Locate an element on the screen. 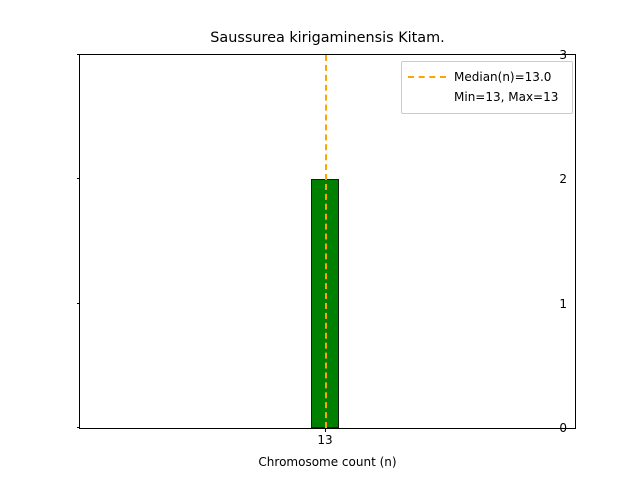  chart-legend: Median(n)=13.0 Min=13, Max=13 is located at coordinates (487, 87).